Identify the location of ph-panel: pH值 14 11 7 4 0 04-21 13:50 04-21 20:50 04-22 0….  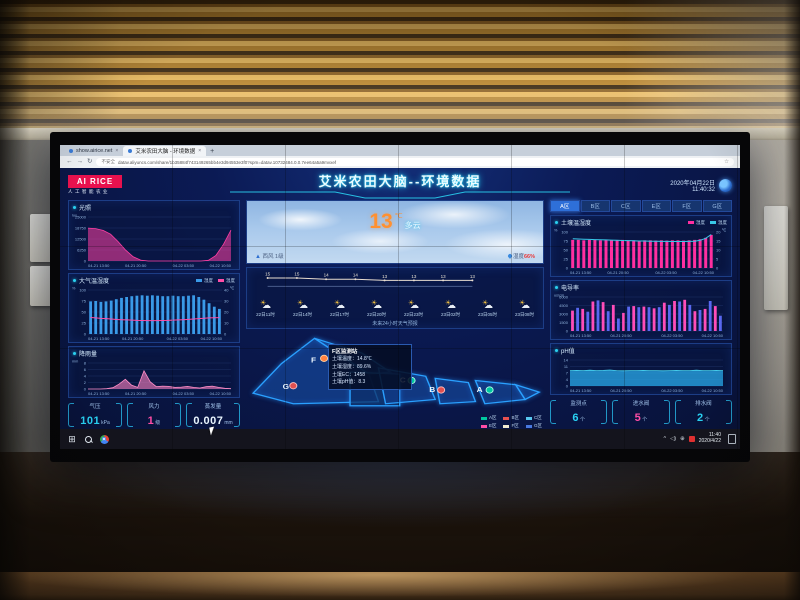
(641, 369).